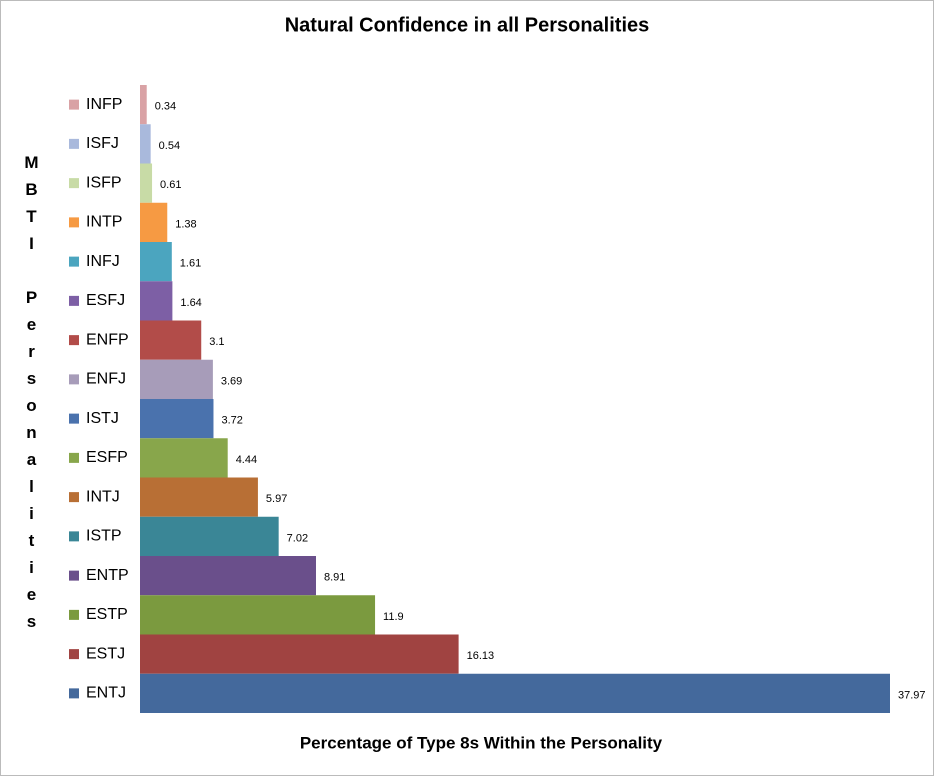 The width and height of the screenshot is (934, 776). Describe the element at coordinates (185, 224) in the screenshot. I see `value-label: 1.38` at that location.